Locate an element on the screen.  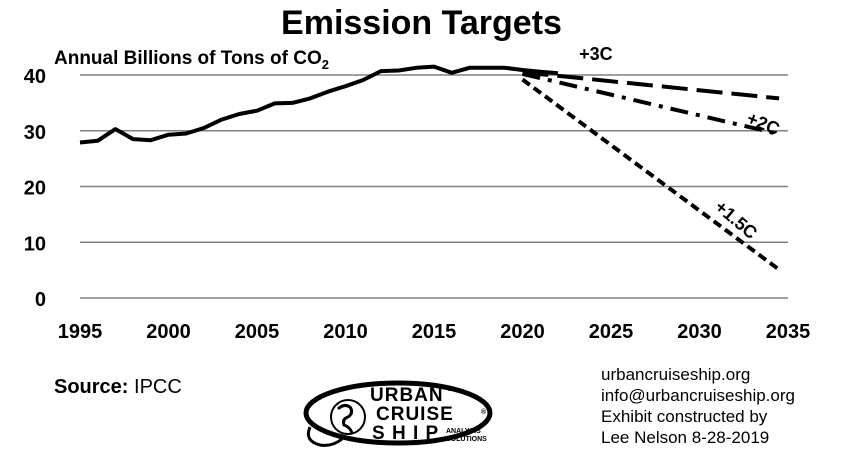
logo-registered-mark-2: ® is located at coordinates (484, 412).